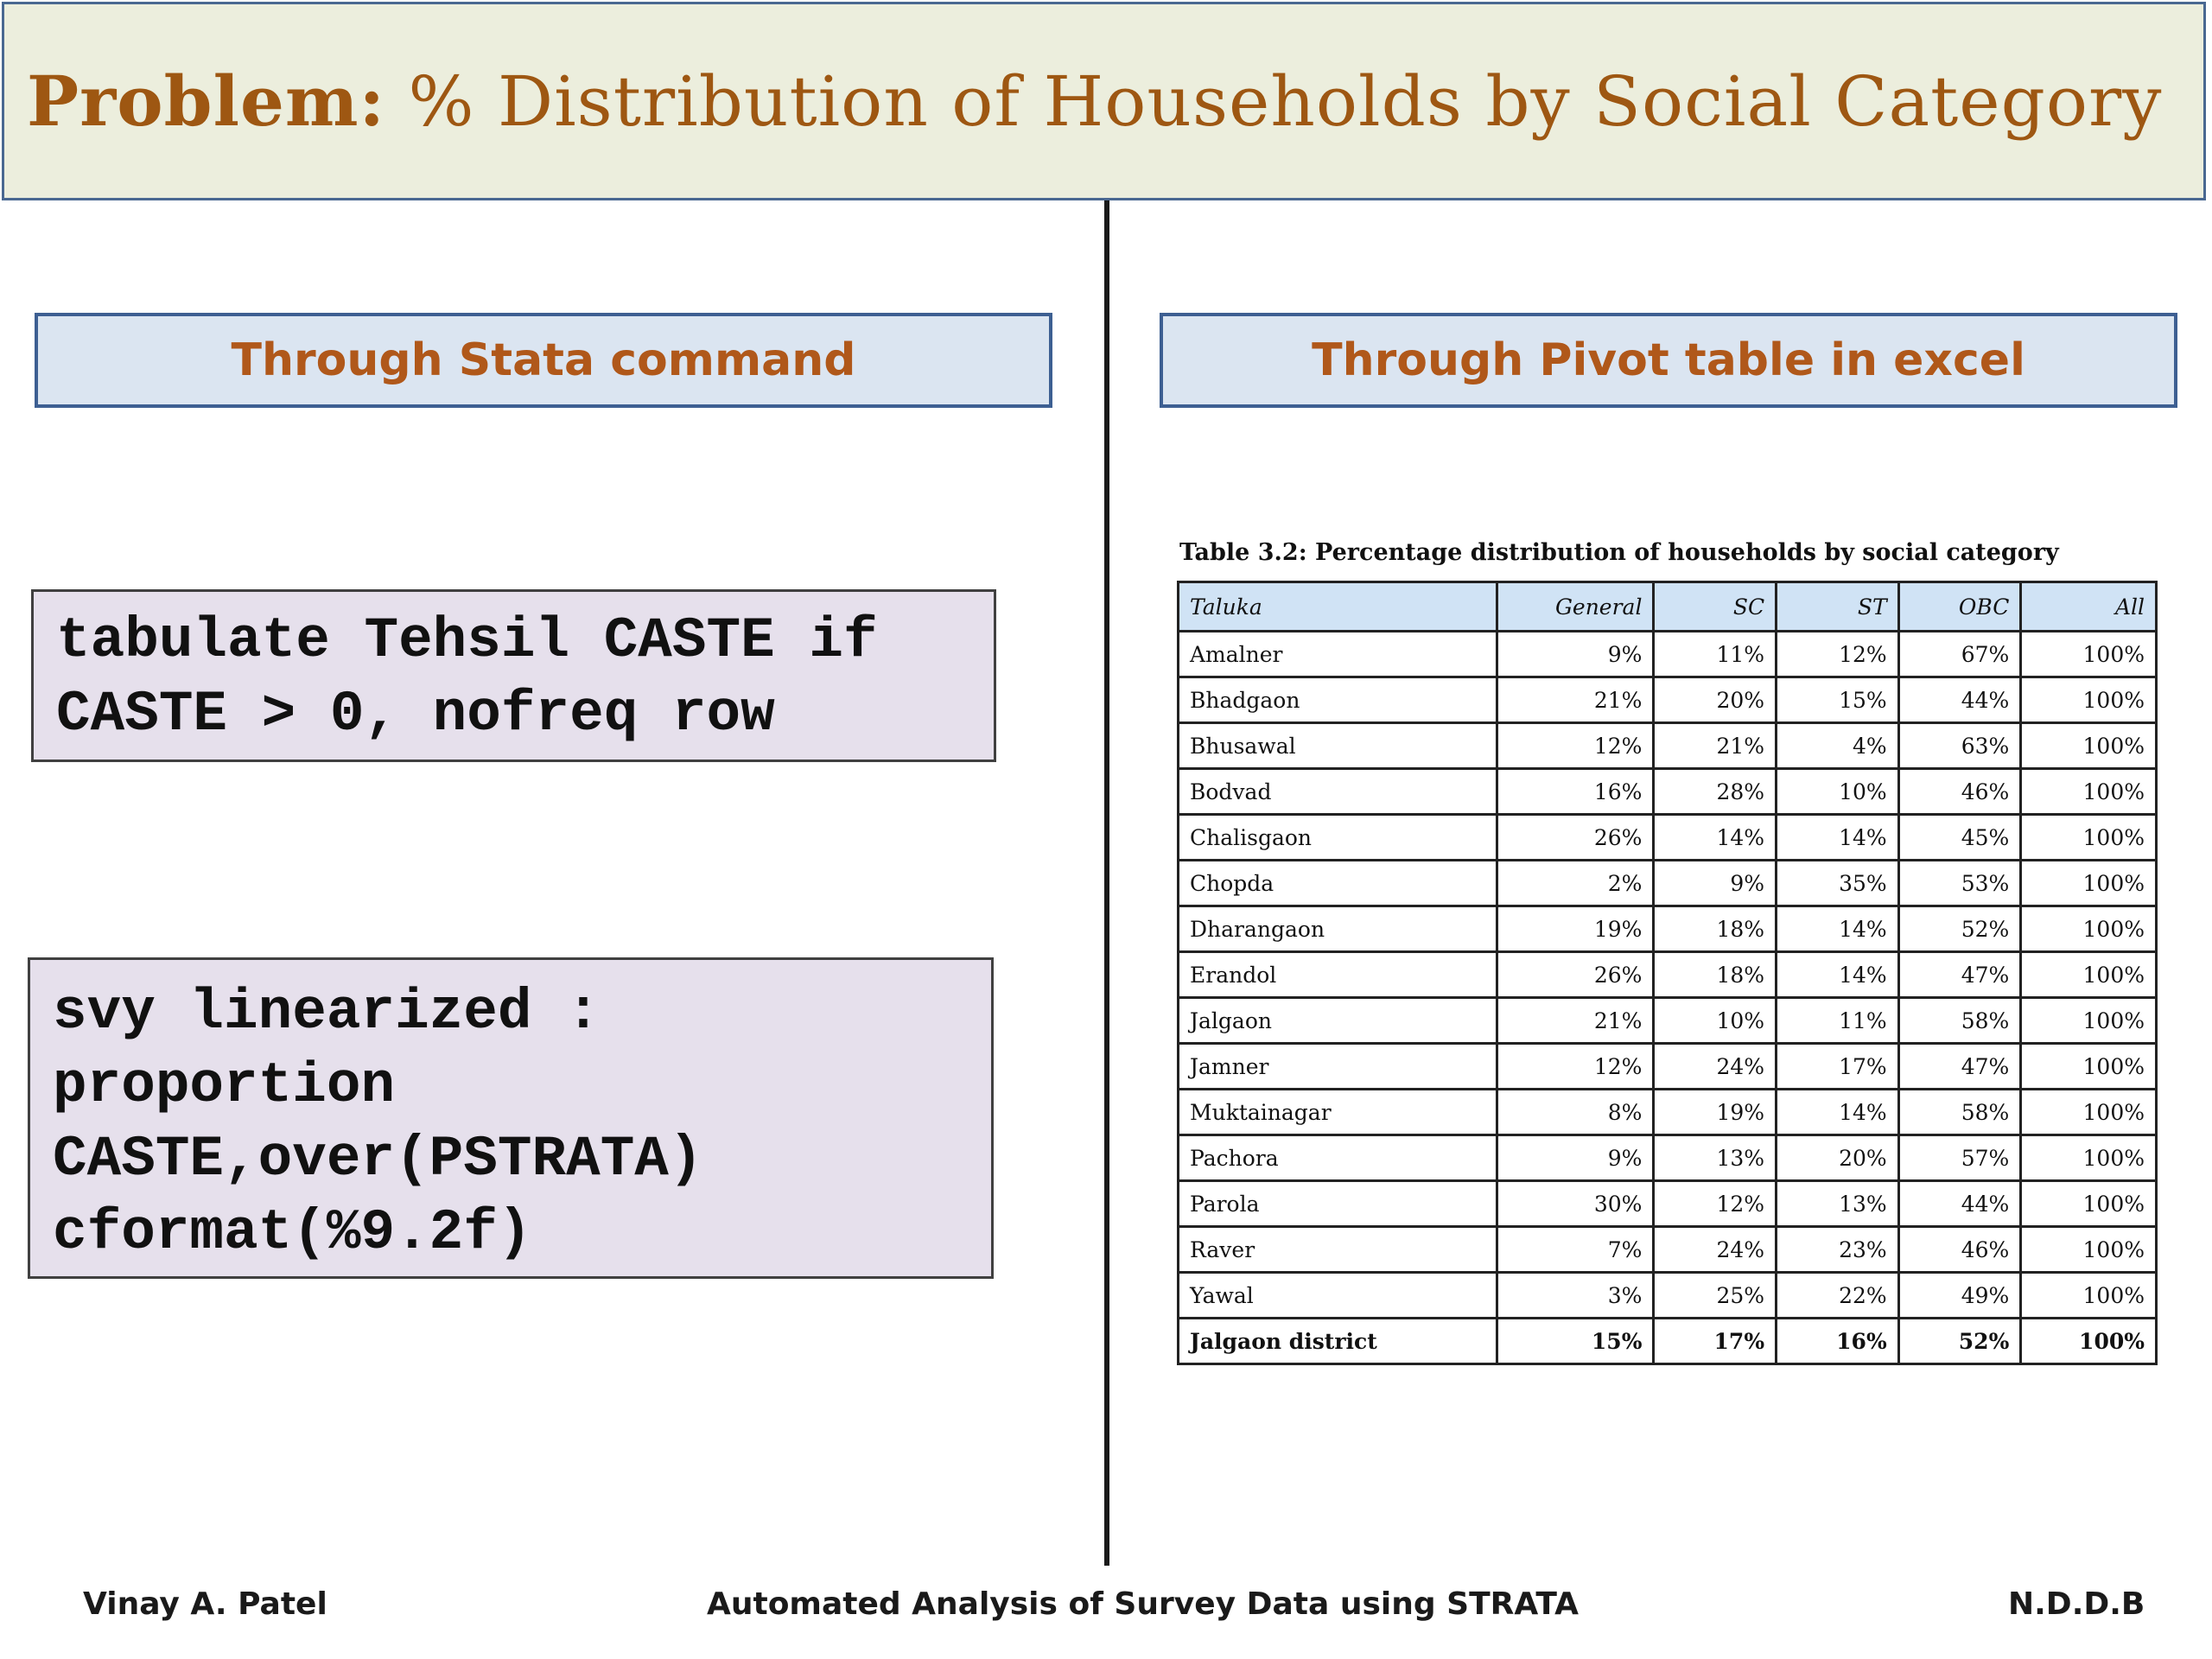 The image size is (2212, 1659). I want to click on total-percent-cell: 16%, so click(1838, 1341).